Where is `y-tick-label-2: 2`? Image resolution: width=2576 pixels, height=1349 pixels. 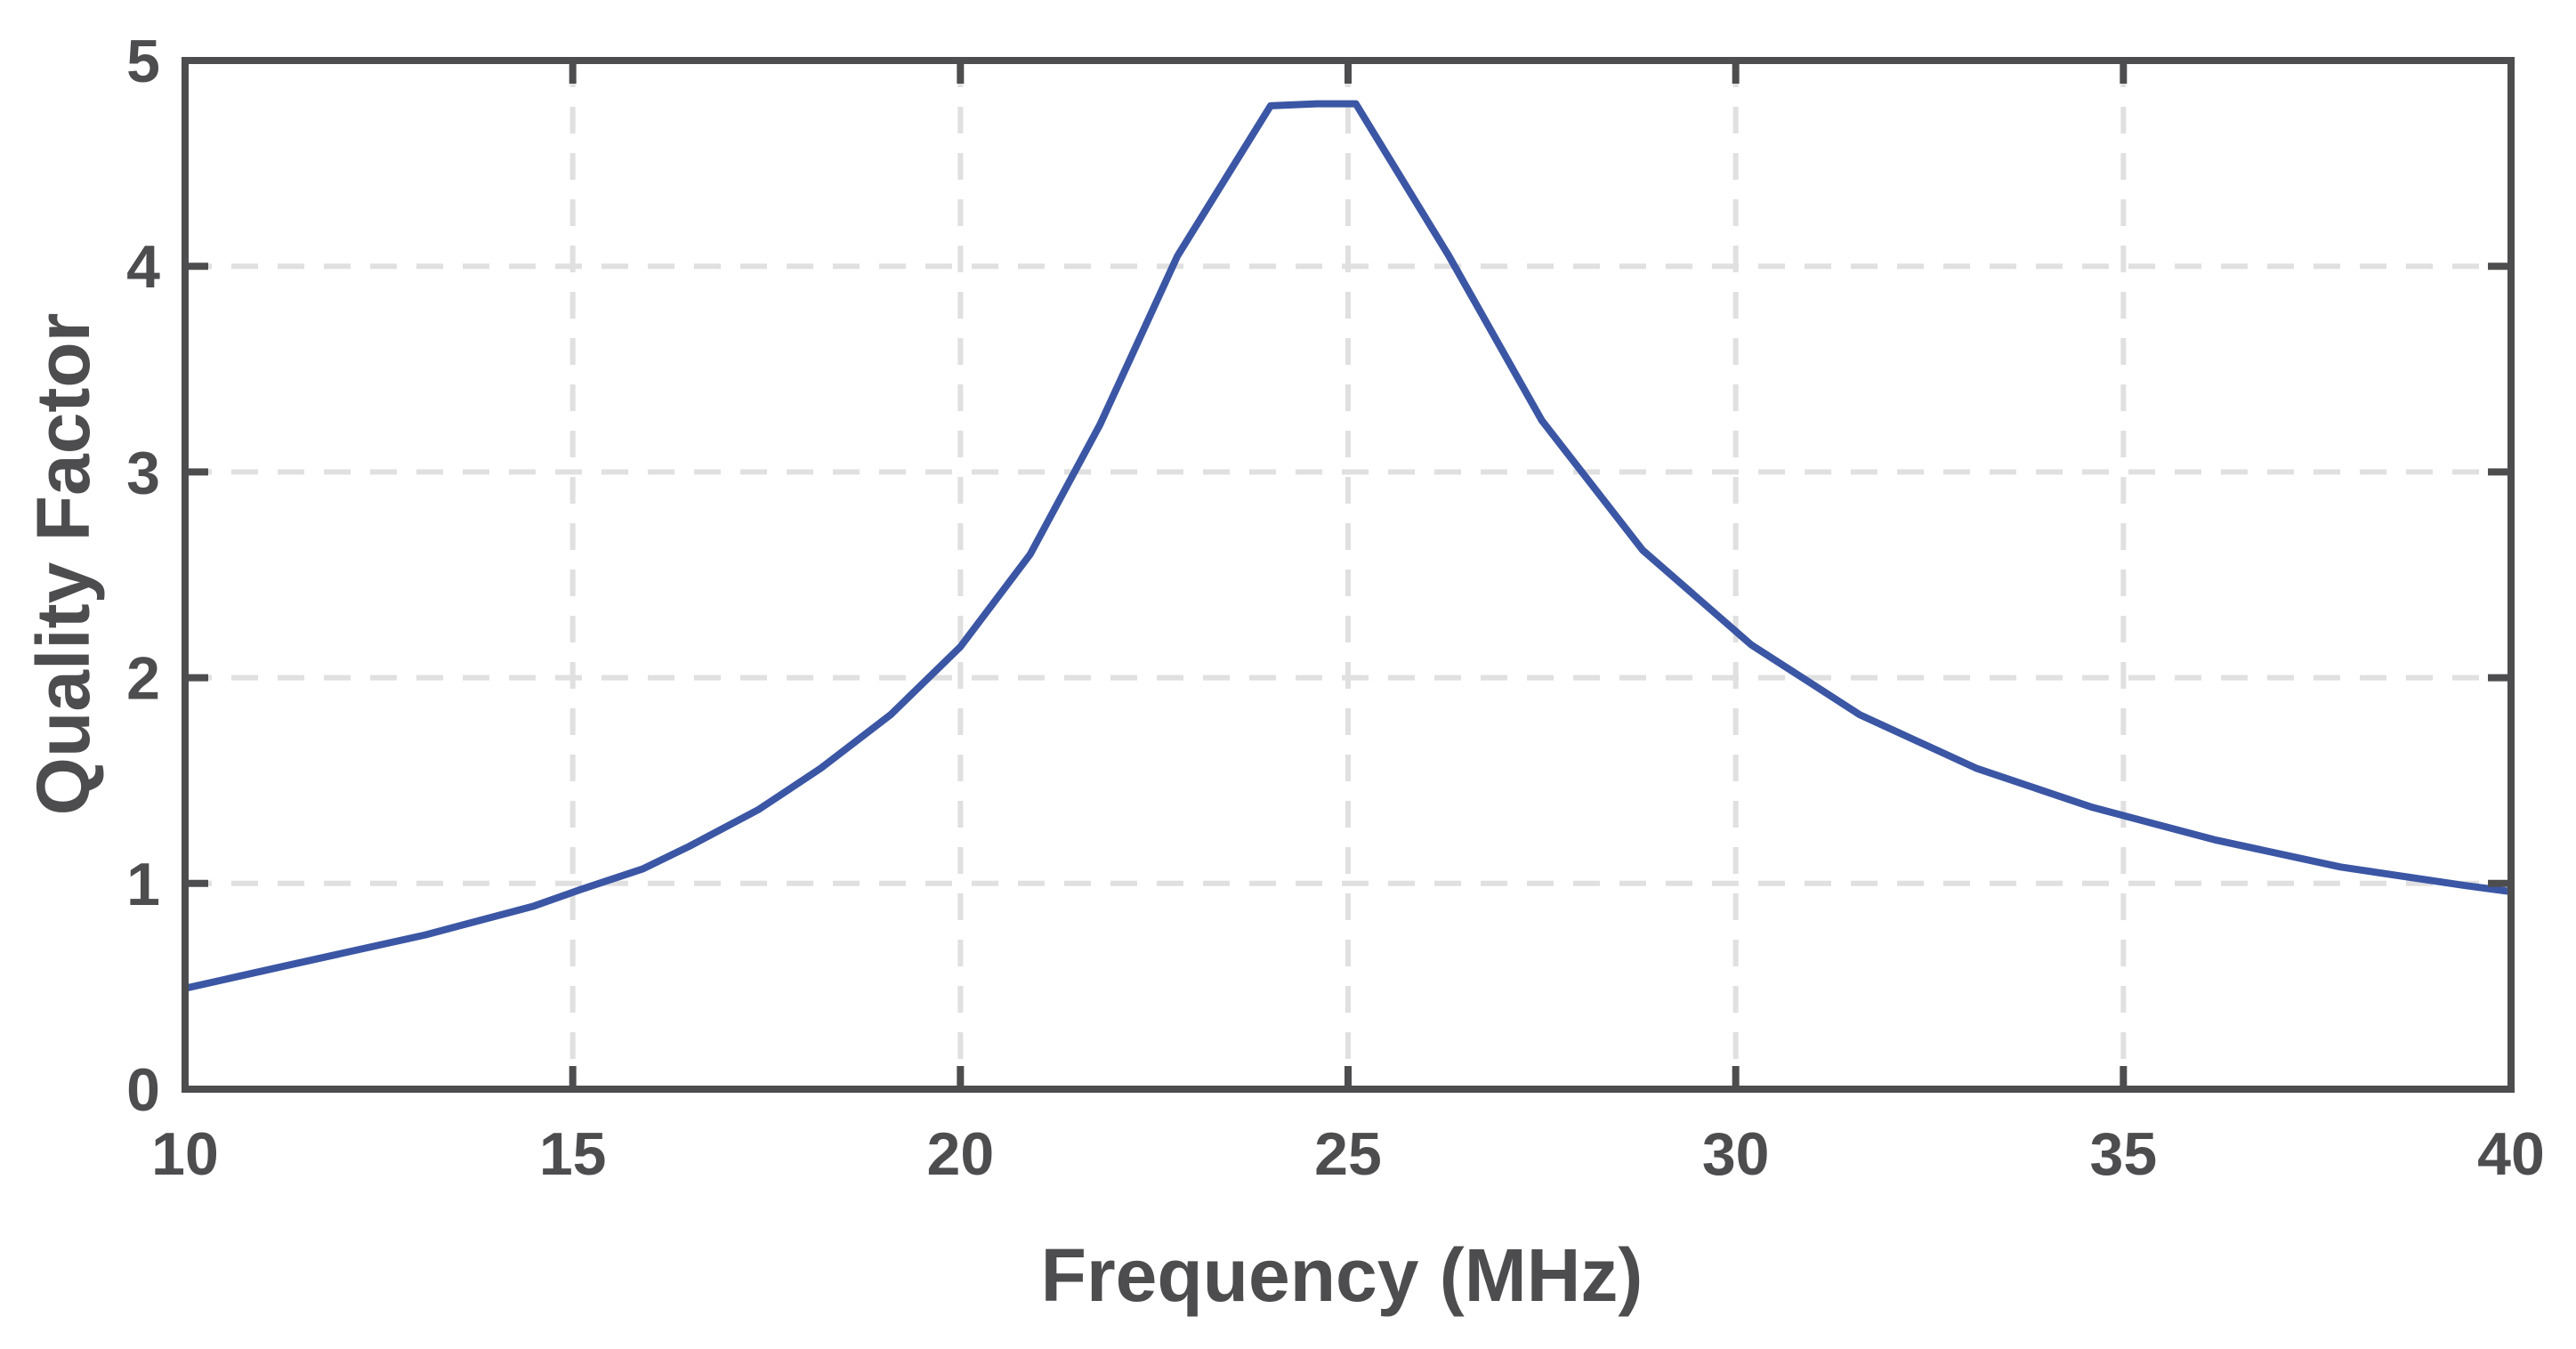 y-tick-label-2: 2 is located at coordinates (143, 679).